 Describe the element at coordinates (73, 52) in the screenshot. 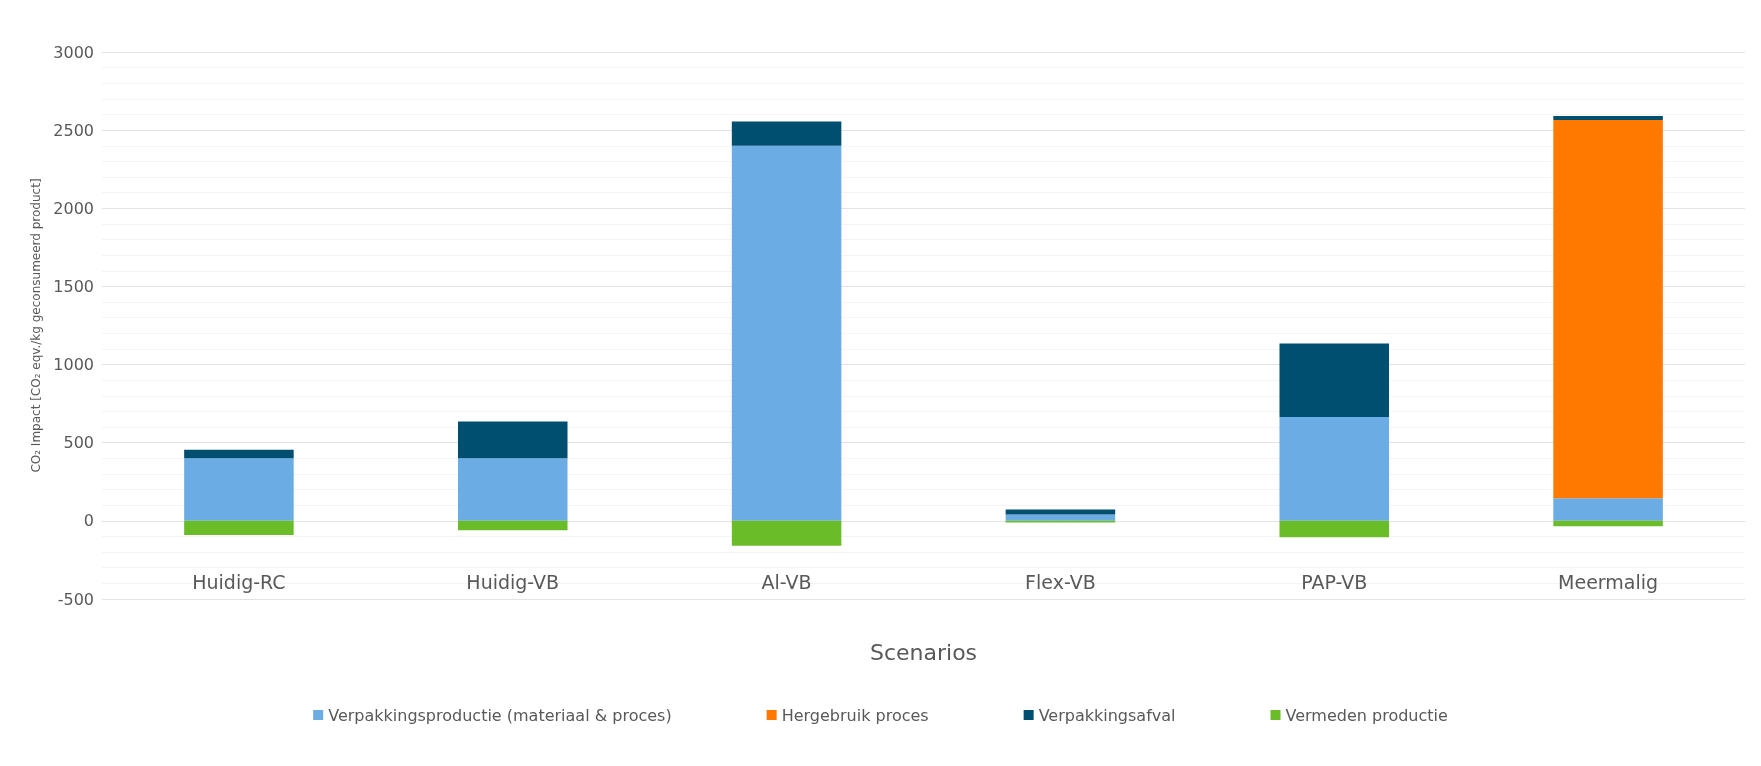

I see `y-tick-label: 3000` at that location.